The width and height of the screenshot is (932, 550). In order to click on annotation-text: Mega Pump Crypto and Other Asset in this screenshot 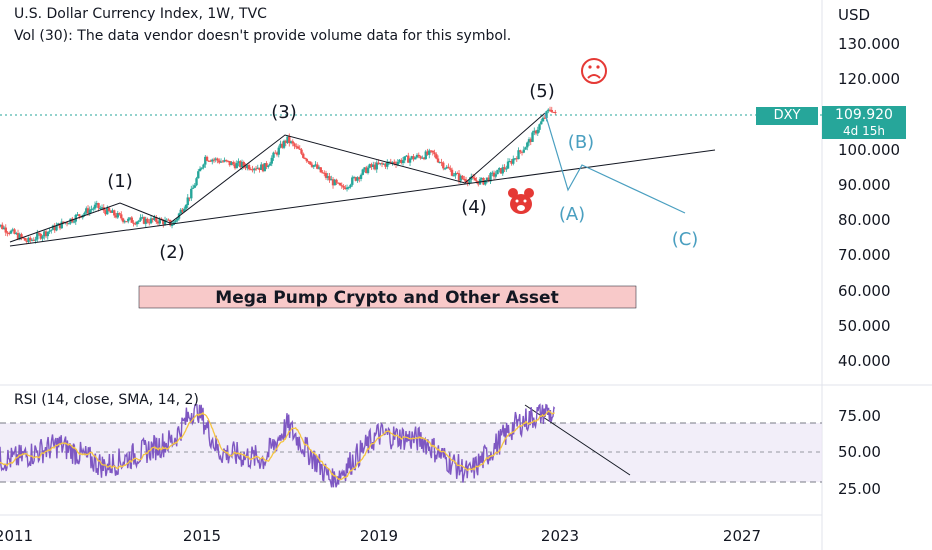, I will do `click(386, 298)`.